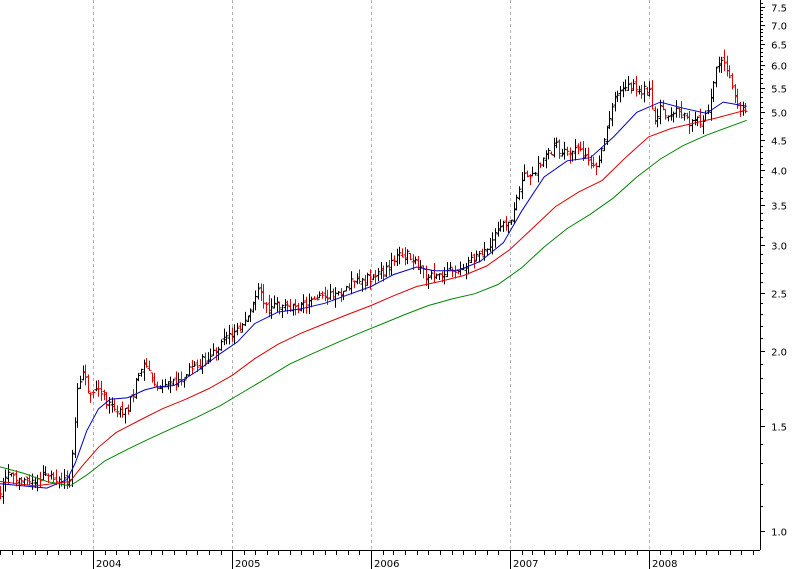 The height and width of the screenshot is (569, 806). I want to click on y-tick-label: 6.0, so click(779, 67).